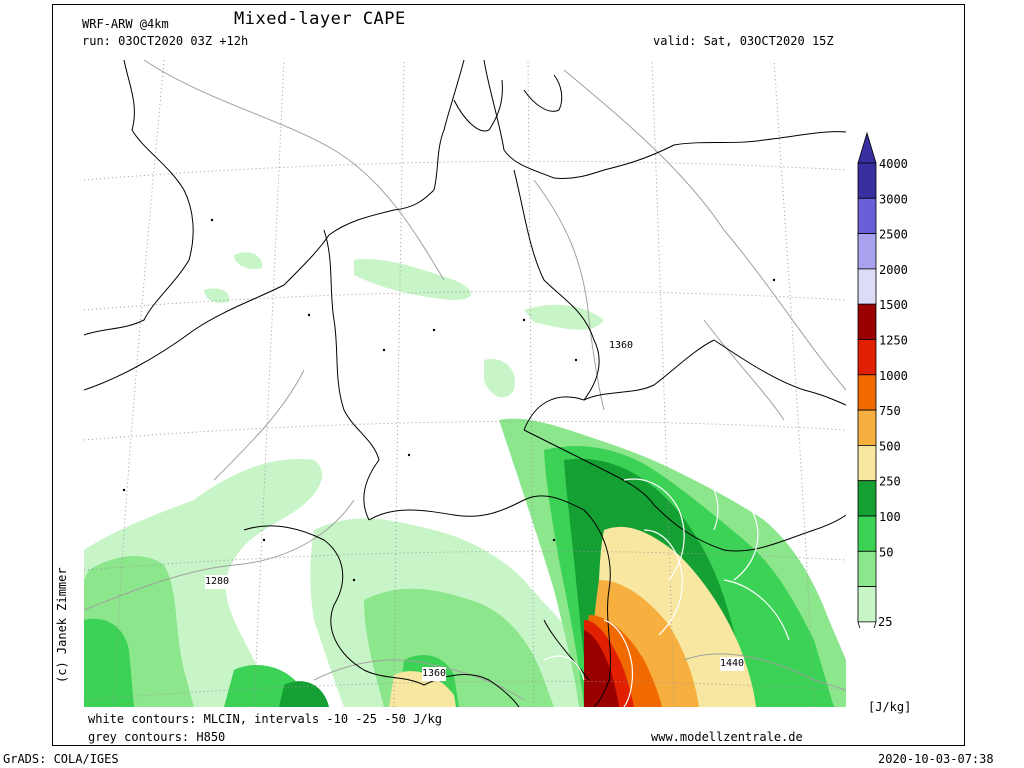 Image resolution: width=1024 pixels, height=768 pixels. I want to click on legend-label: 750, so click(890, 411).